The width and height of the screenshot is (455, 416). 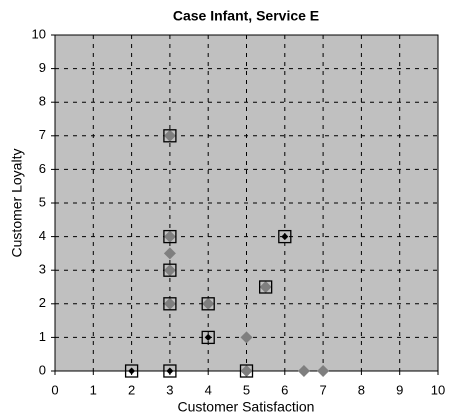 What do you see at coordinates (42, 67) in the screenshot?
I see `y-tick-label: 9` at bounding box center [42, 67].